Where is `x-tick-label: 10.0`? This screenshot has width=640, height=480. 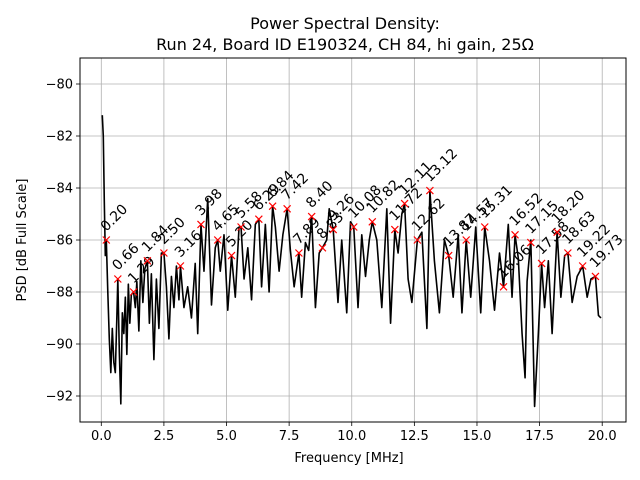 x-tick-label: 10.0 is located at coordinates (351, 436).